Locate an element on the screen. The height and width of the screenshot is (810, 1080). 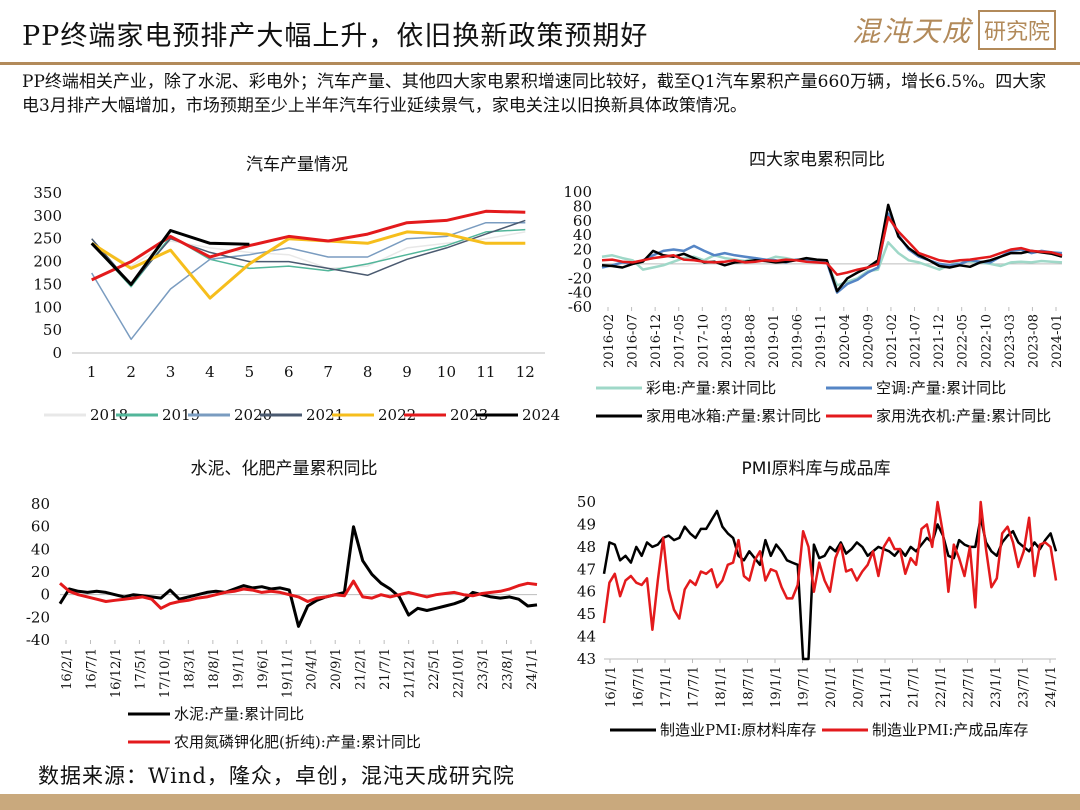
x-tick-label: 17/7/1 is located at coordinates (694, 687).